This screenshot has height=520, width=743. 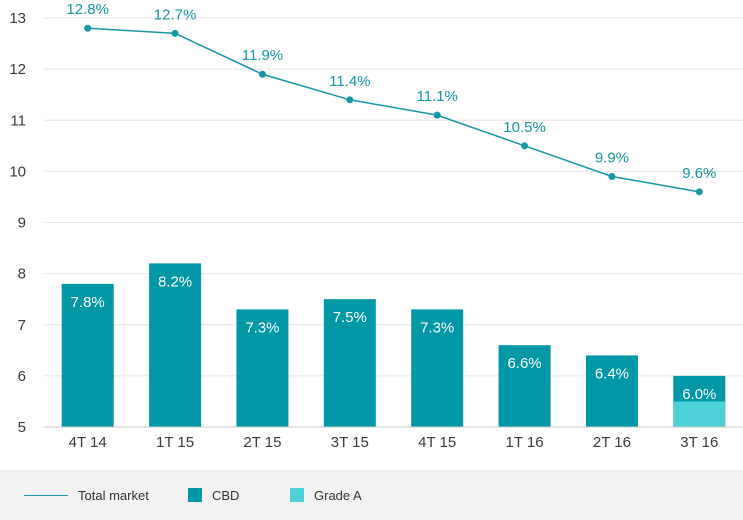 I want to click on x-tick-label: 2T 15, so click(x=262, y=442).